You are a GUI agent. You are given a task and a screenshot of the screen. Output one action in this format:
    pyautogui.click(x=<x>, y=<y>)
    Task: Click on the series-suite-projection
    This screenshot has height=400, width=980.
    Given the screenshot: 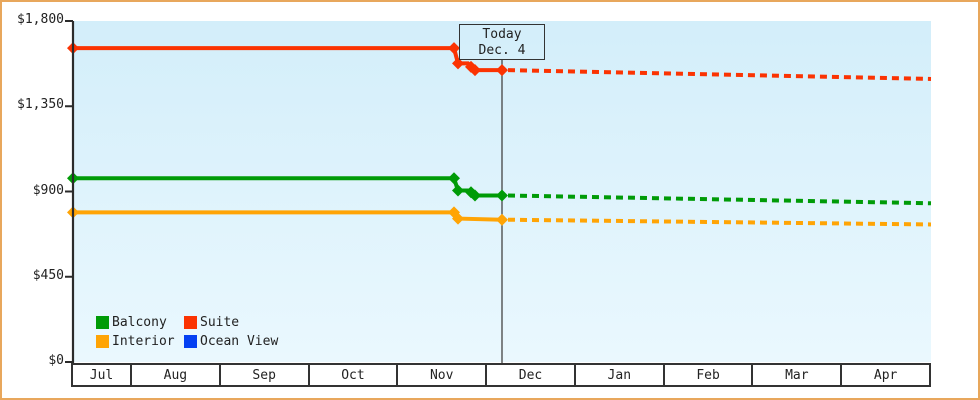 What is the action you would take?
    pyautogui.click(x=719, y=74)
    